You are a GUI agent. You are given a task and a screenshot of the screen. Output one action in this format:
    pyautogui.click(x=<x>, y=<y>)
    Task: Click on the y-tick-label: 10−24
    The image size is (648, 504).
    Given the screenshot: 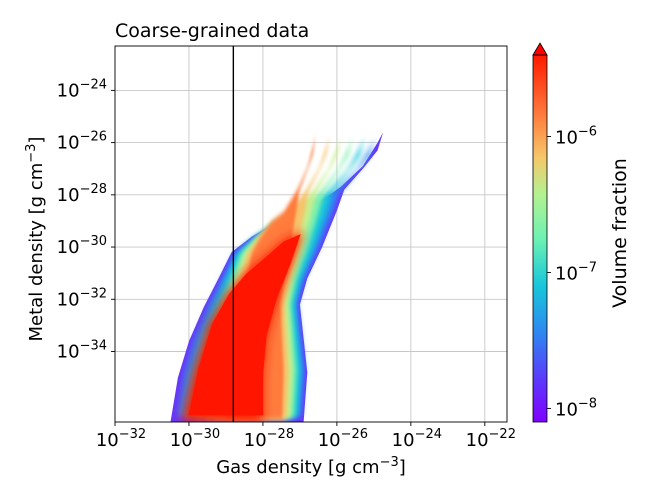 What is the action you would take?
    pyautogui.click(x=82, y=89)
    